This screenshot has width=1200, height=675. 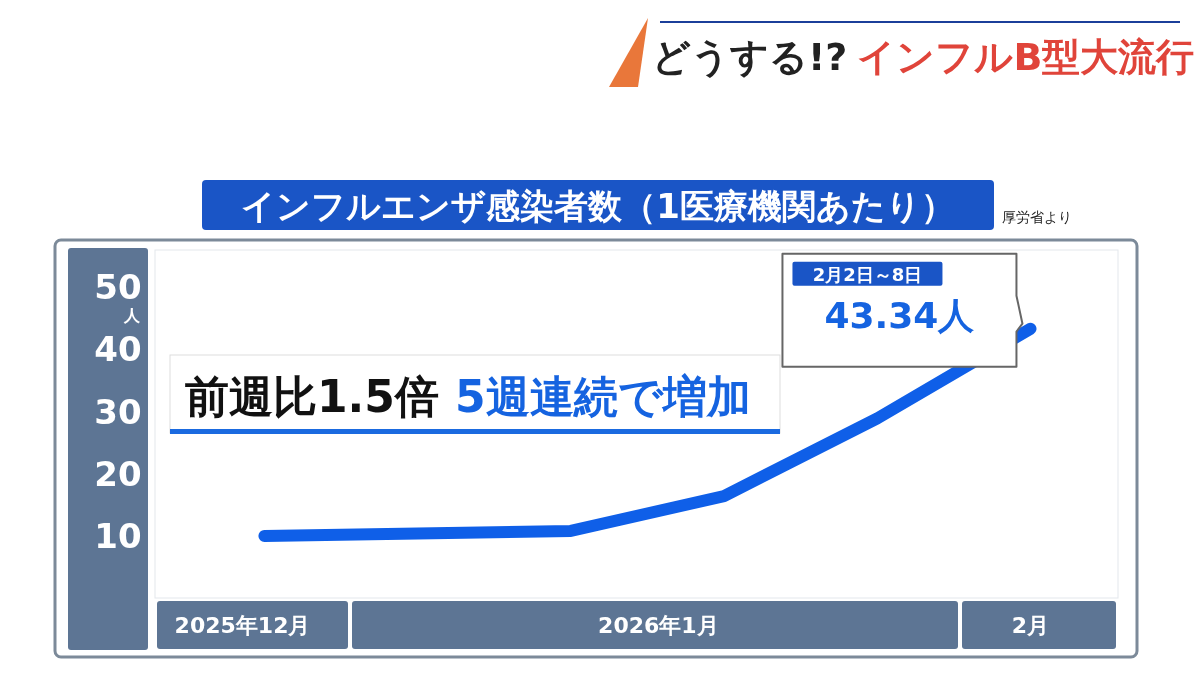 I want to click on y-tick-label: 40, so click(x=118, y=349).